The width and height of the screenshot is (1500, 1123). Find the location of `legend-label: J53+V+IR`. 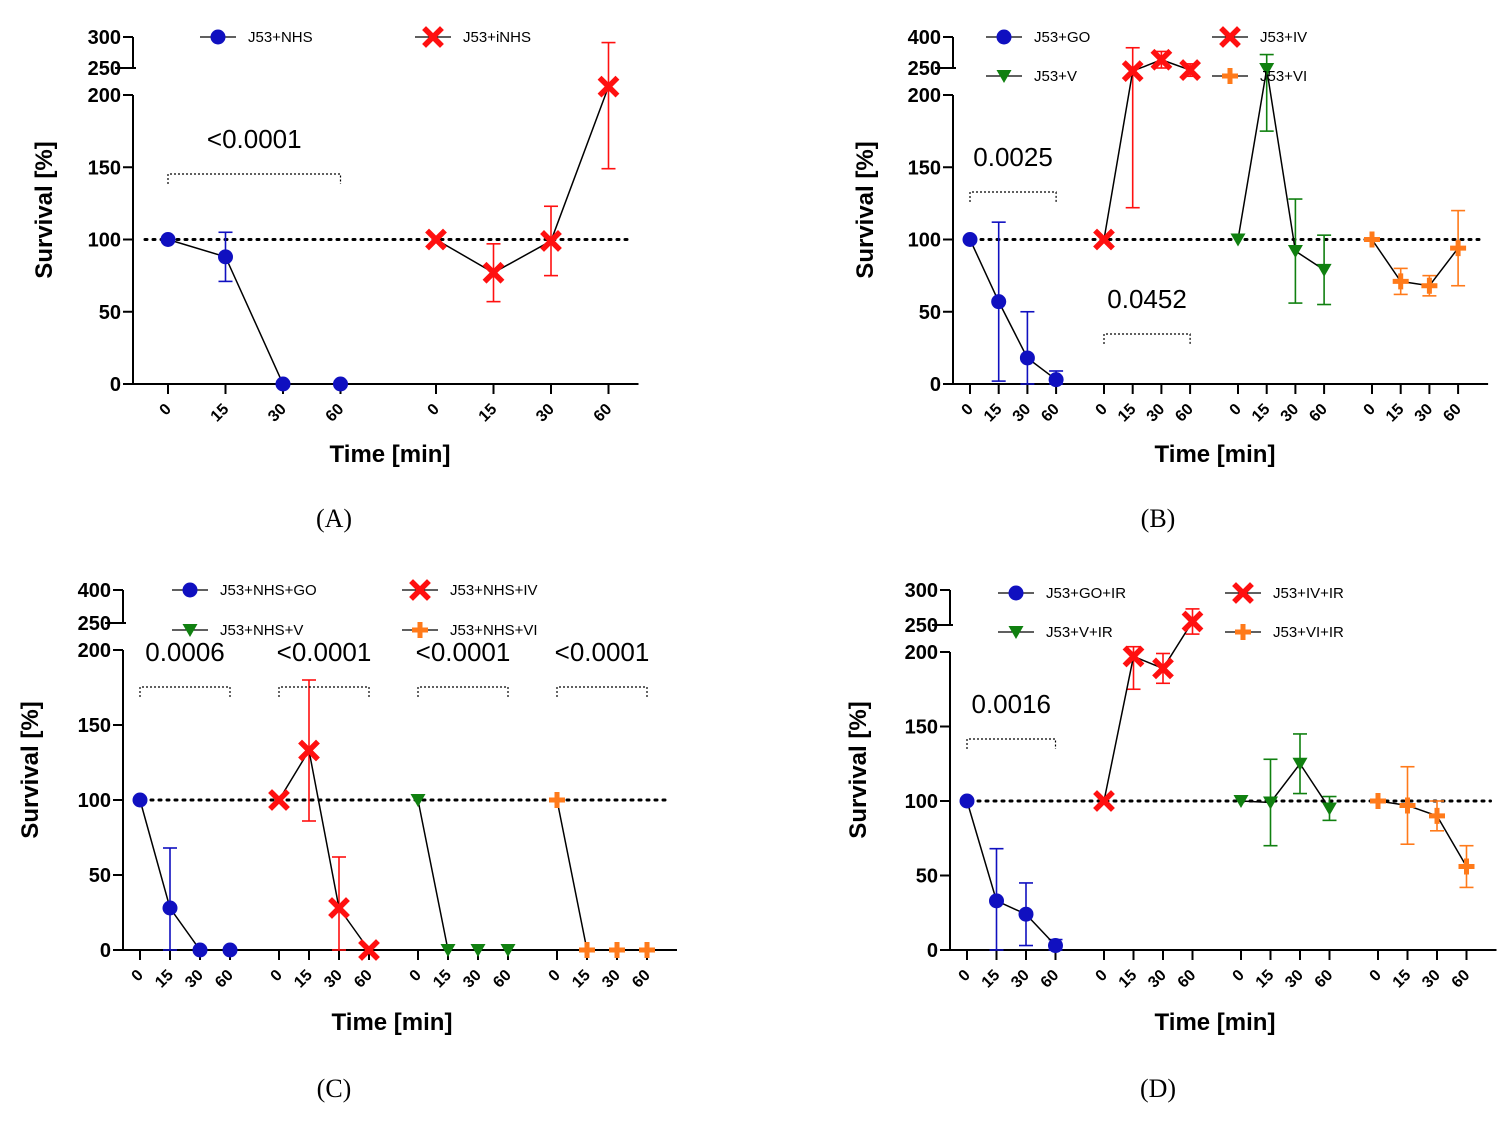

legend-label: J53+V+IR is located at coordinates (1079, 632).